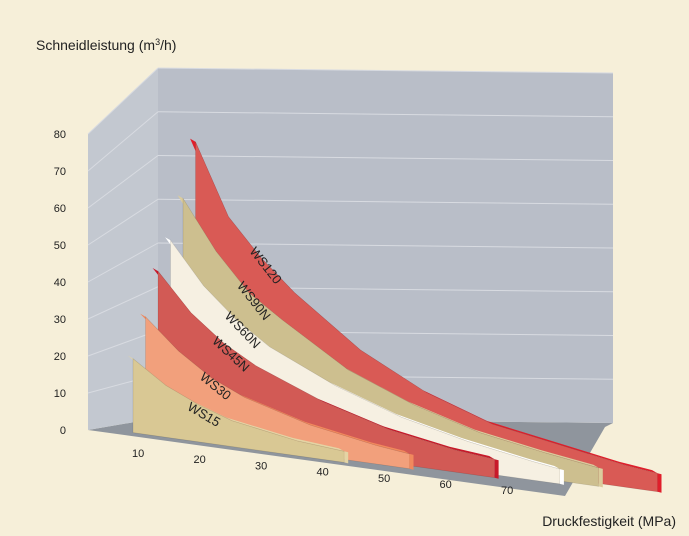 This screenshot has height=536, width=689. What do you see at coordinates (446, 485) in the screenshot?
I see `x-tick-label: 60` at bounding box center [446, 485].